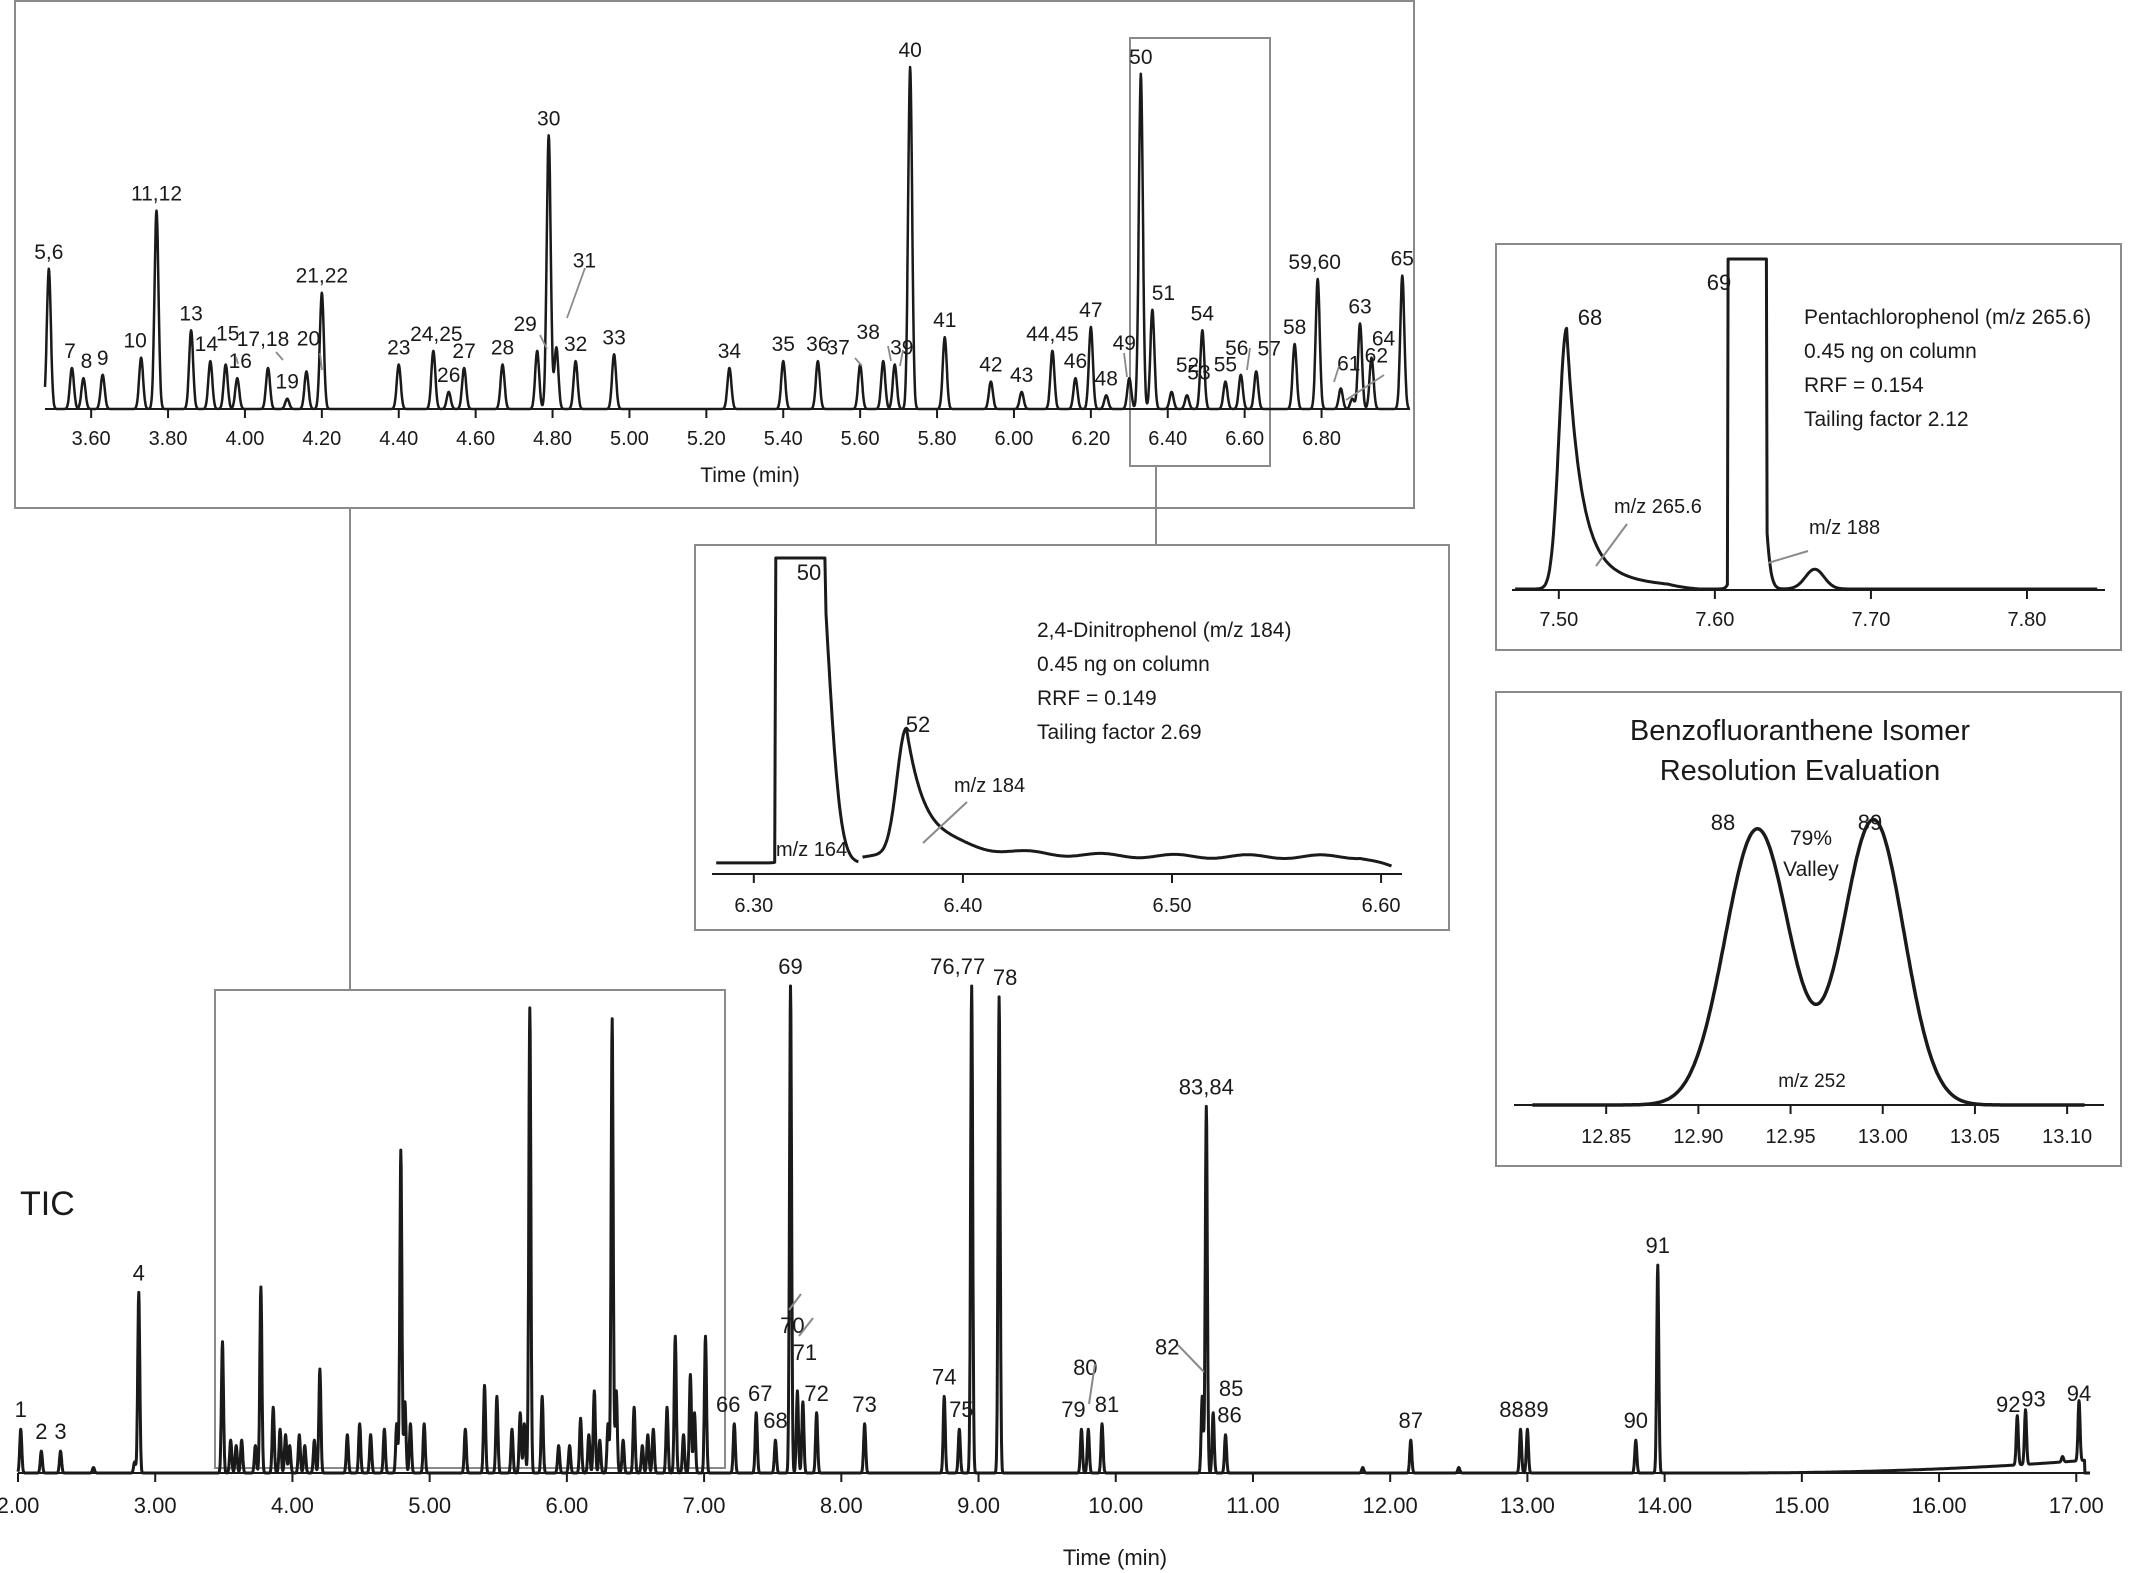 This screenshot has width=2133, height=1573. What do you see at coordinates (1075, 361) in the screenshot?
I see `zoom-a-peak-label-46: 46` at bounding box center [1075, 361].